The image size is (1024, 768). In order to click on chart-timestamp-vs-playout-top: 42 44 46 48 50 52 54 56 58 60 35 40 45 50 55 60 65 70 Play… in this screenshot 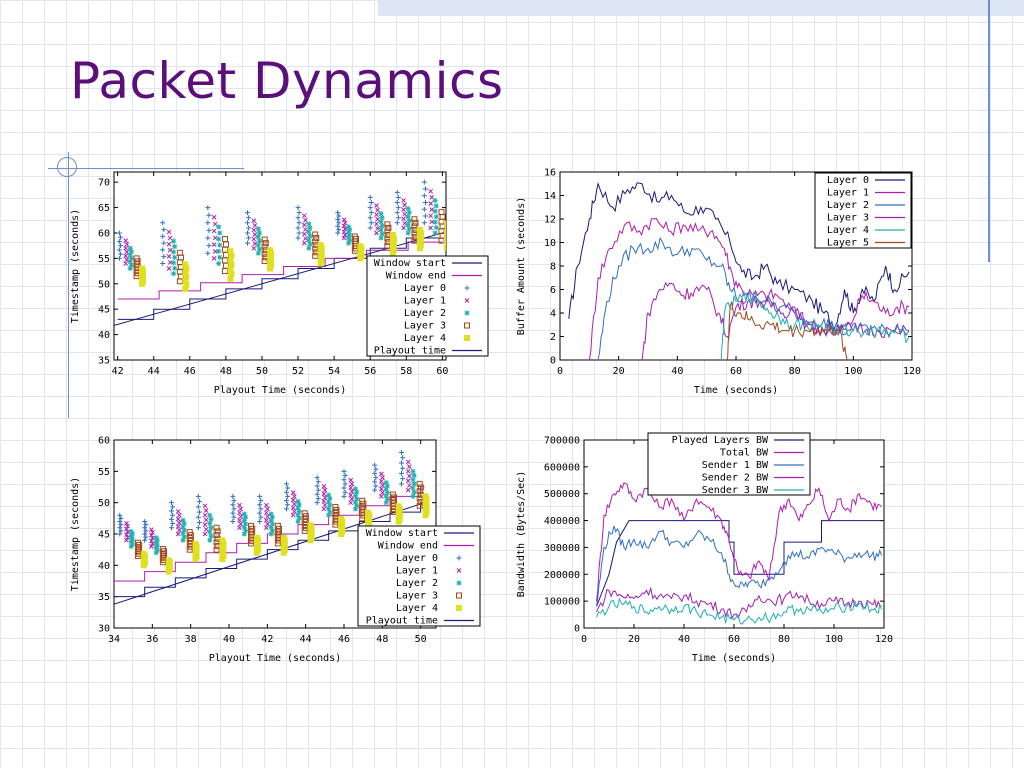, I will do `click(279, 283)`.